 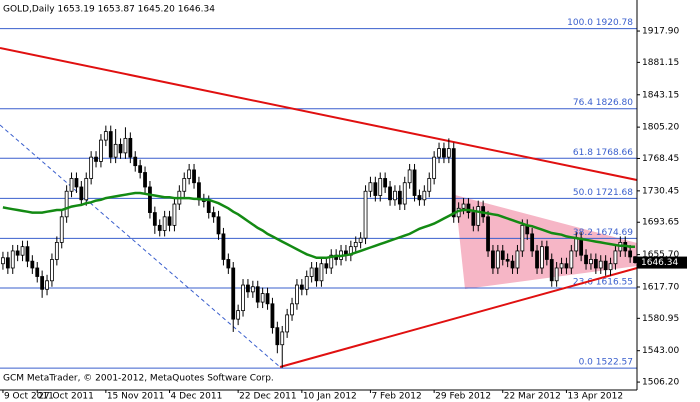 I want to click on x-tick-label: 10 Jan 2012, so click(x=330, y=397).